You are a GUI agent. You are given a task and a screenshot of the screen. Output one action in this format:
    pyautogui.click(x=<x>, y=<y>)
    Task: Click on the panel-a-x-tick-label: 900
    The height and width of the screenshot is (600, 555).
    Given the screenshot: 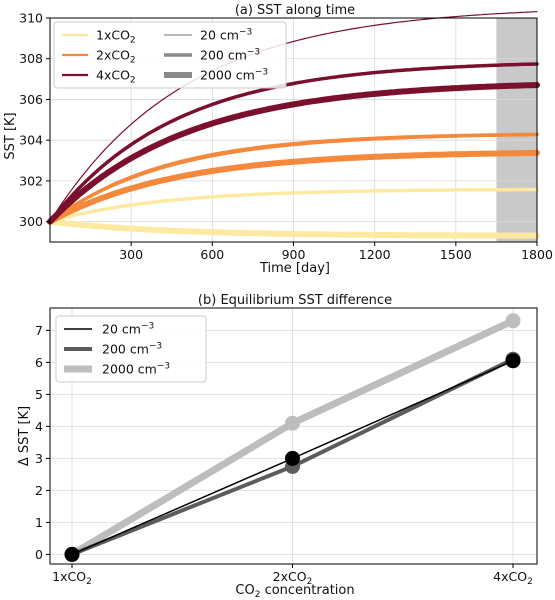 What is the action you would take?
    pyautogui.click(x=294, y=254)
    